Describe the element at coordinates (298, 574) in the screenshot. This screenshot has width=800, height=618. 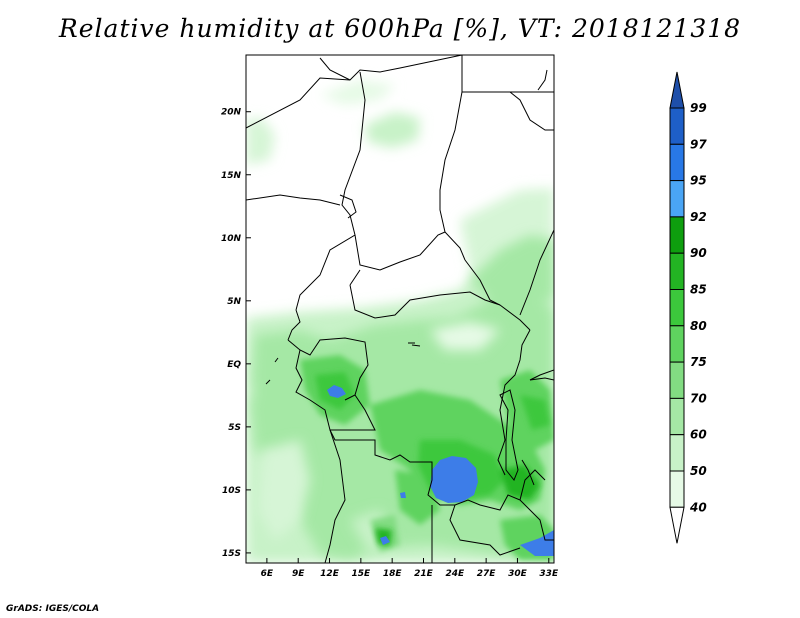
I see `lon-label: 9E` at that location.